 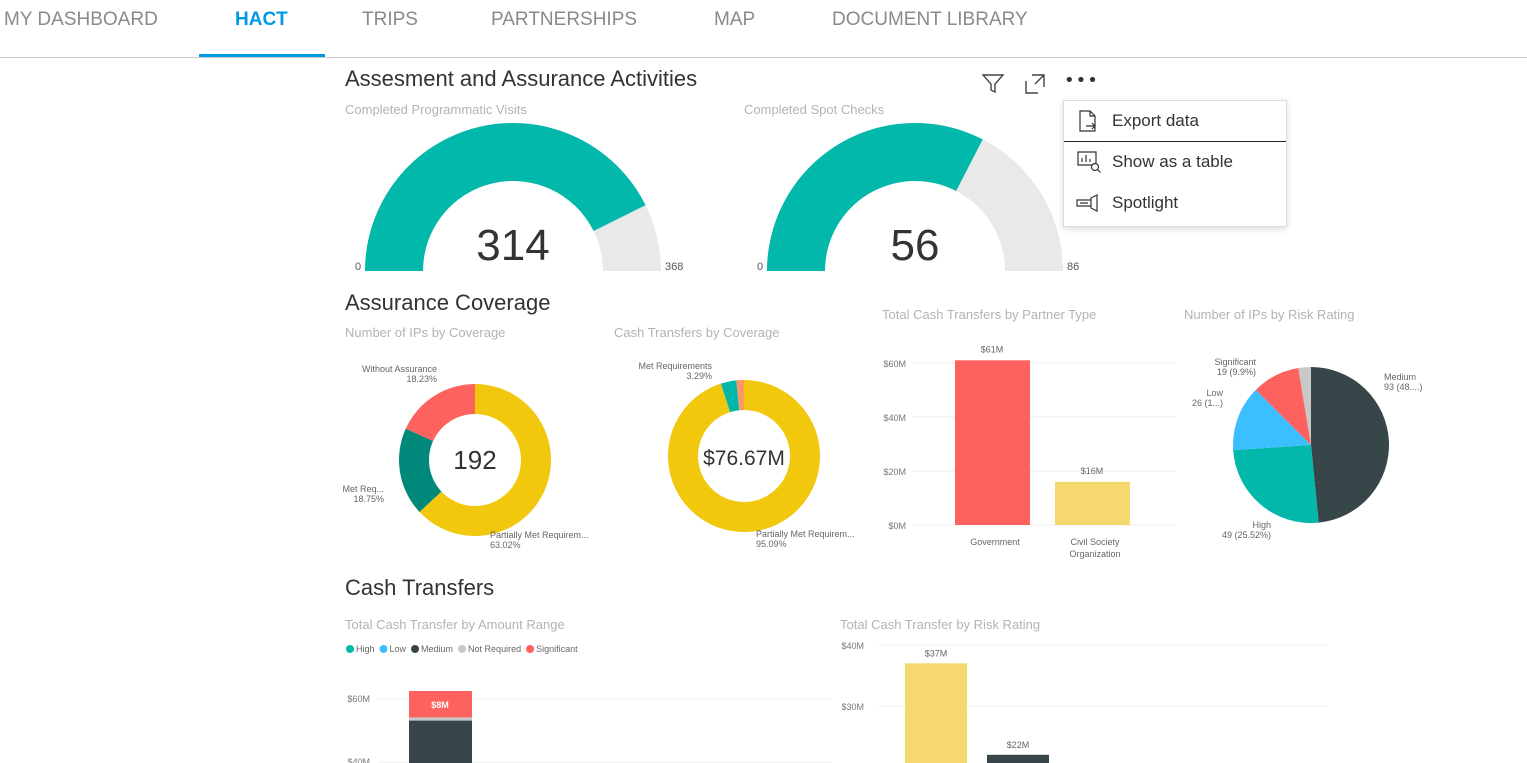 What do you see at coordinates (1403, 387) in the screenshot?
I see `slice-value: 93 (48....)` at bounding box center [1403, 387].